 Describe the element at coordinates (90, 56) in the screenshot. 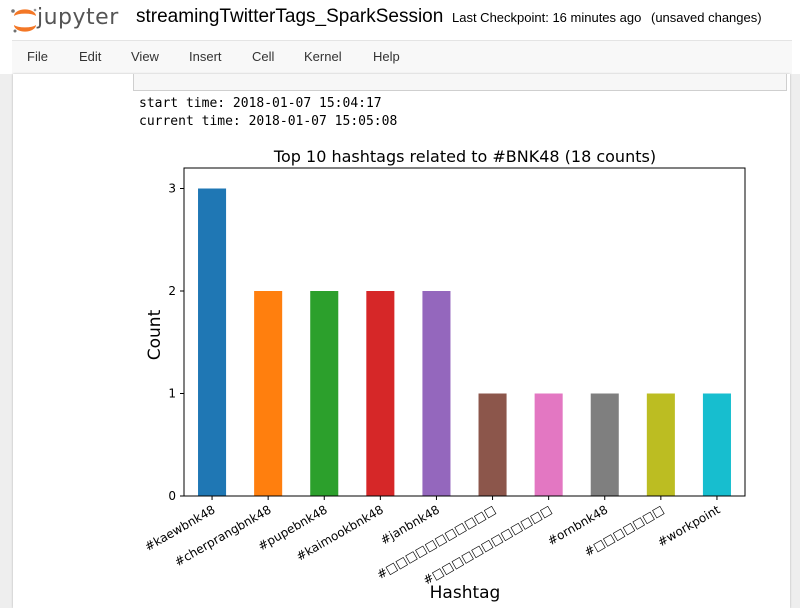

I see `menu-edit: Edit` at that location.